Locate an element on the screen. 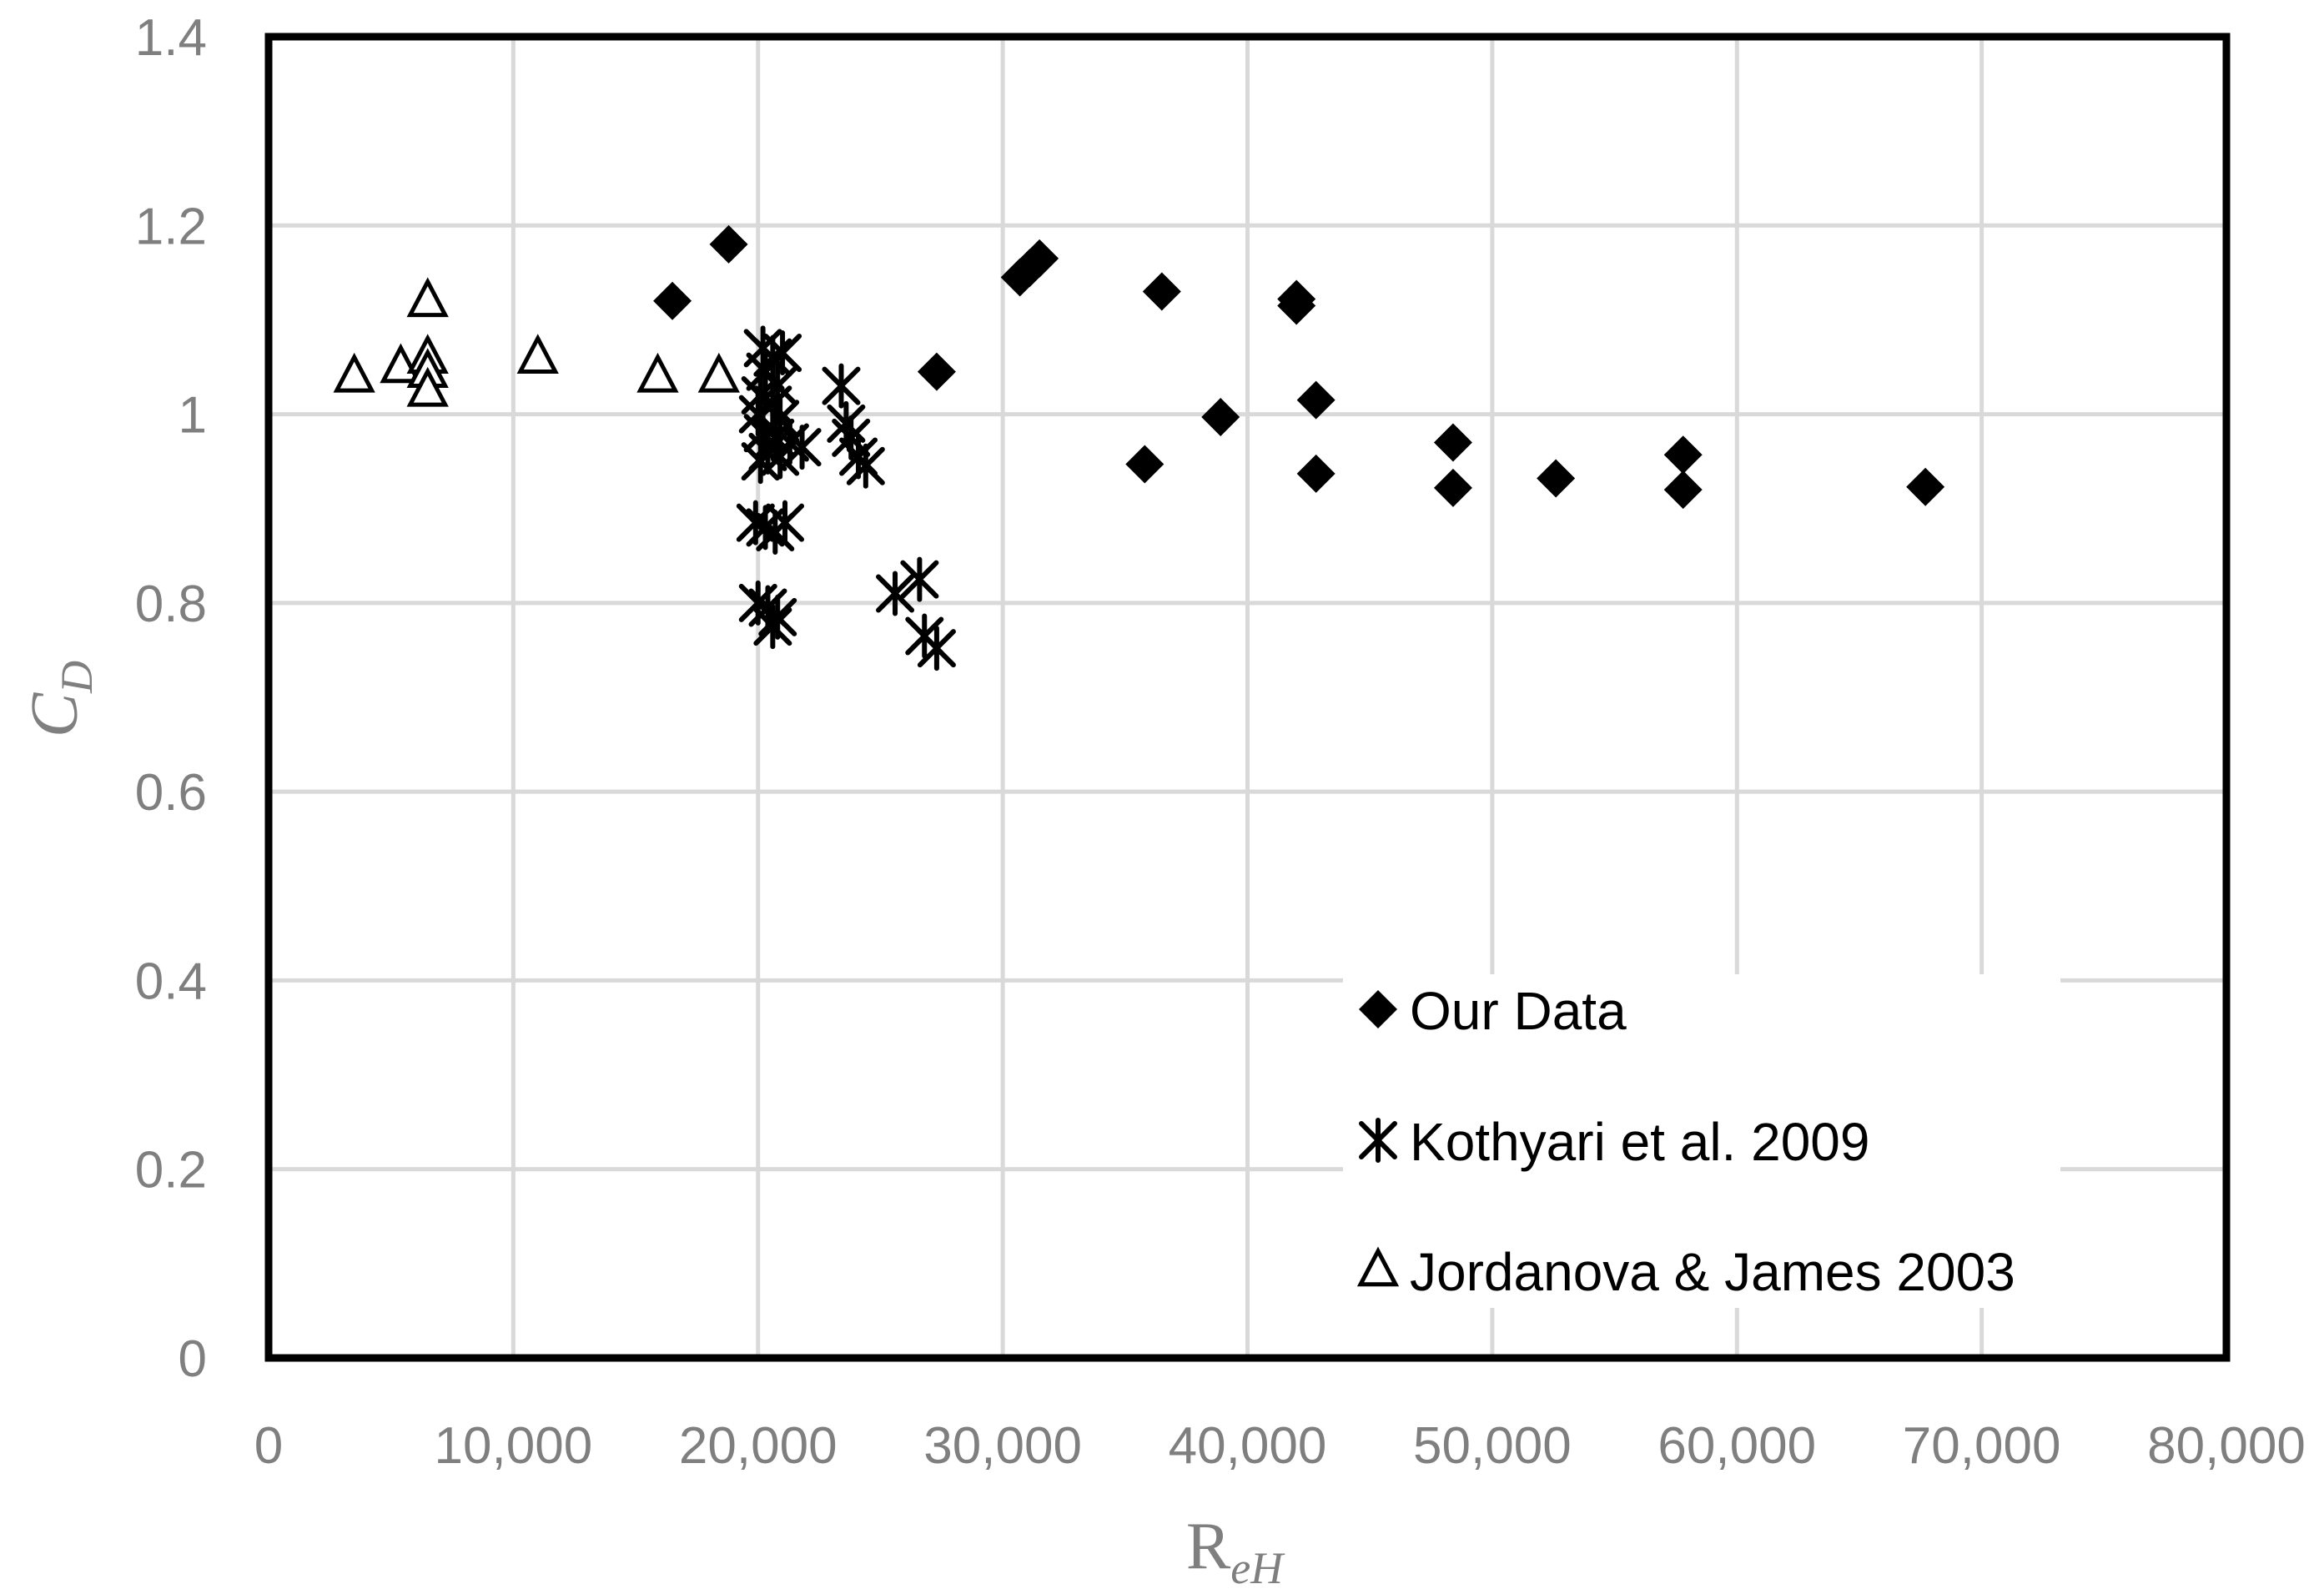 This screenshot has width=2324, height=1589. y-tick-label: 0.2 is located at coordinates (171, 1170).